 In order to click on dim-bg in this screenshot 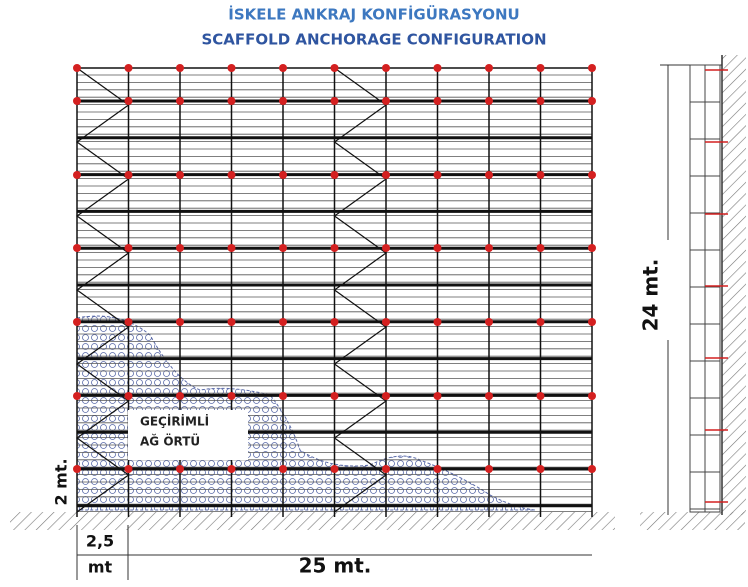, I will do `click(650, 290)`.